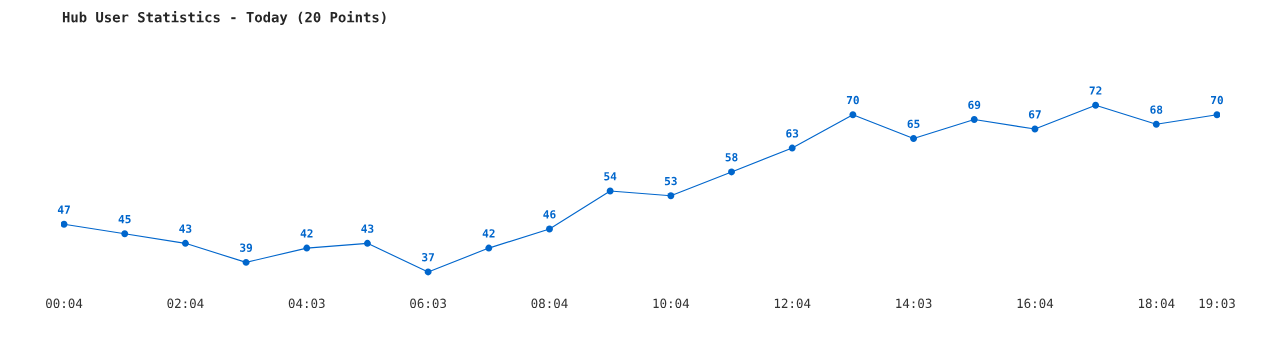  What do you see at coordinates (549, 303) in the screenshot?
I see `x-tick-label: 08:04` at bounding box center [549, 303].